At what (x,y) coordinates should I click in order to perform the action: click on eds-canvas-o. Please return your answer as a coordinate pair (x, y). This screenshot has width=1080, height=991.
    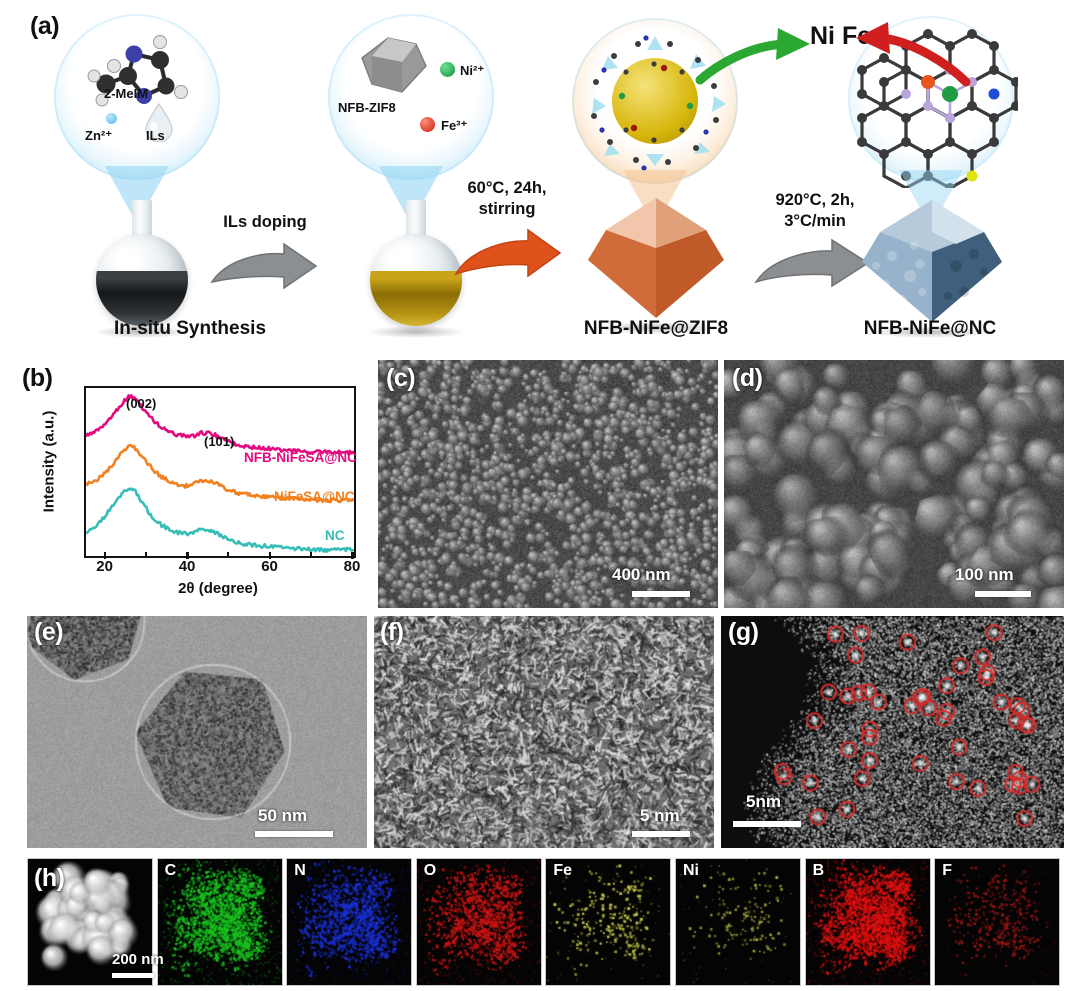
    Looking at the image, I should click on (478, 922).